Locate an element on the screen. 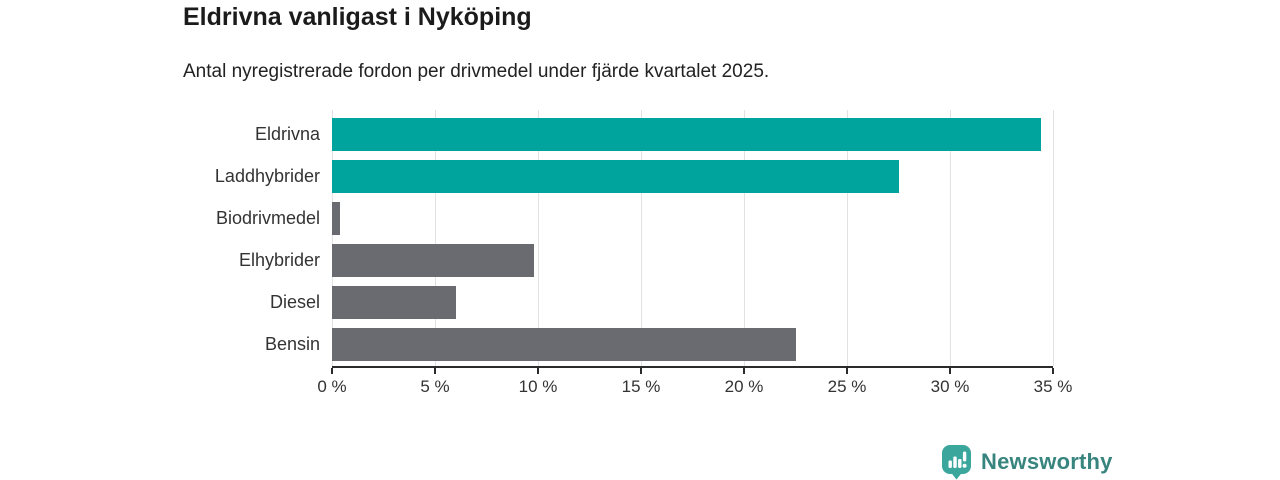  category-label-eldrivna: Eldrivna is located at coordinates (287, 134).